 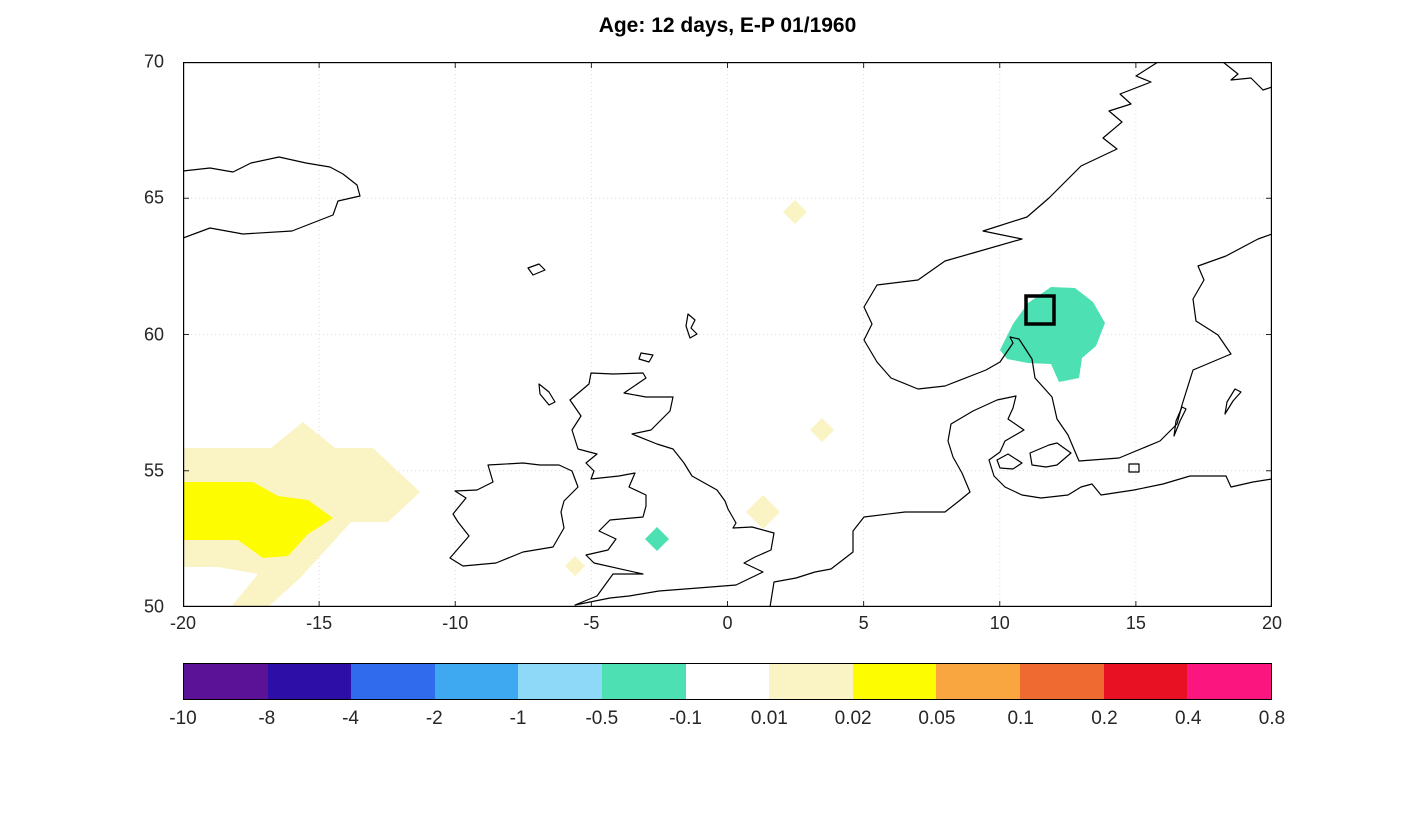 I want to click on contour-patch-yellow-atlantic, so click(x=258, y=520).